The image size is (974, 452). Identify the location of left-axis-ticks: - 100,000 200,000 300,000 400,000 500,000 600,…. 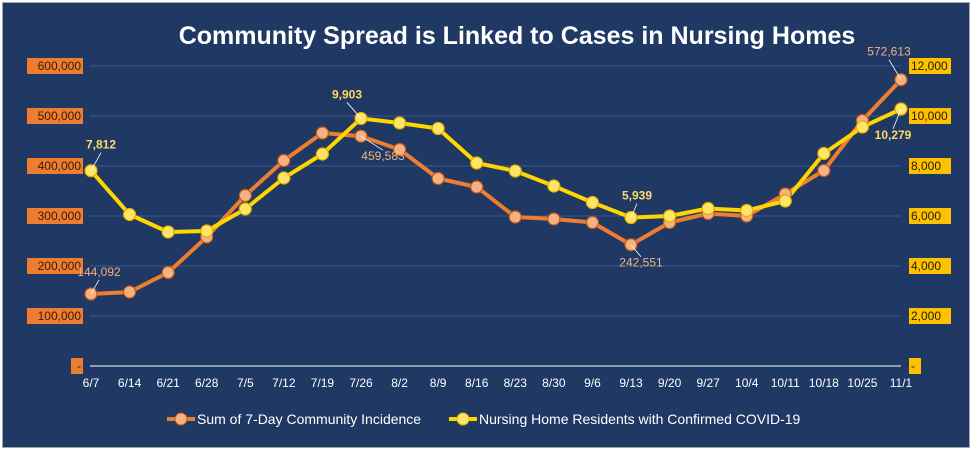
(55, 216).